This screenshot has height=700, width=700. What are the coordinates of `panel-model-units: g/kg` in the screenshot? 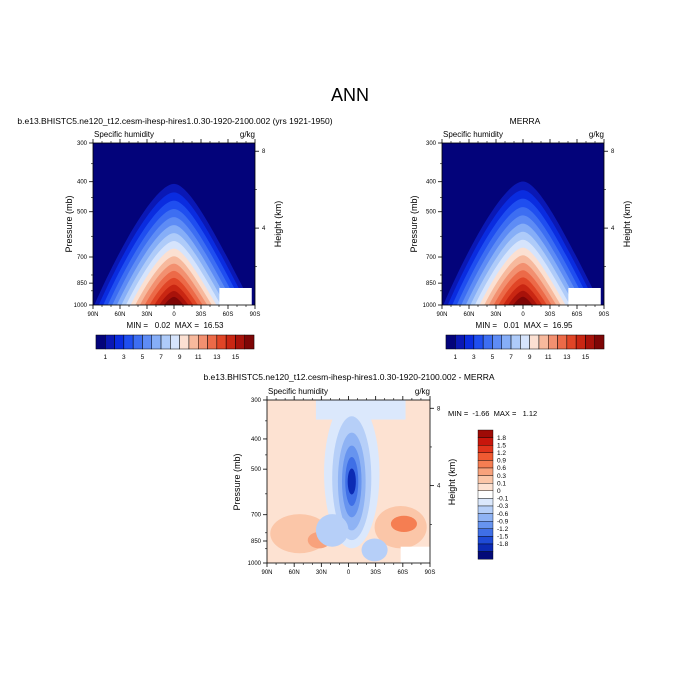 It's located at (247, 134).